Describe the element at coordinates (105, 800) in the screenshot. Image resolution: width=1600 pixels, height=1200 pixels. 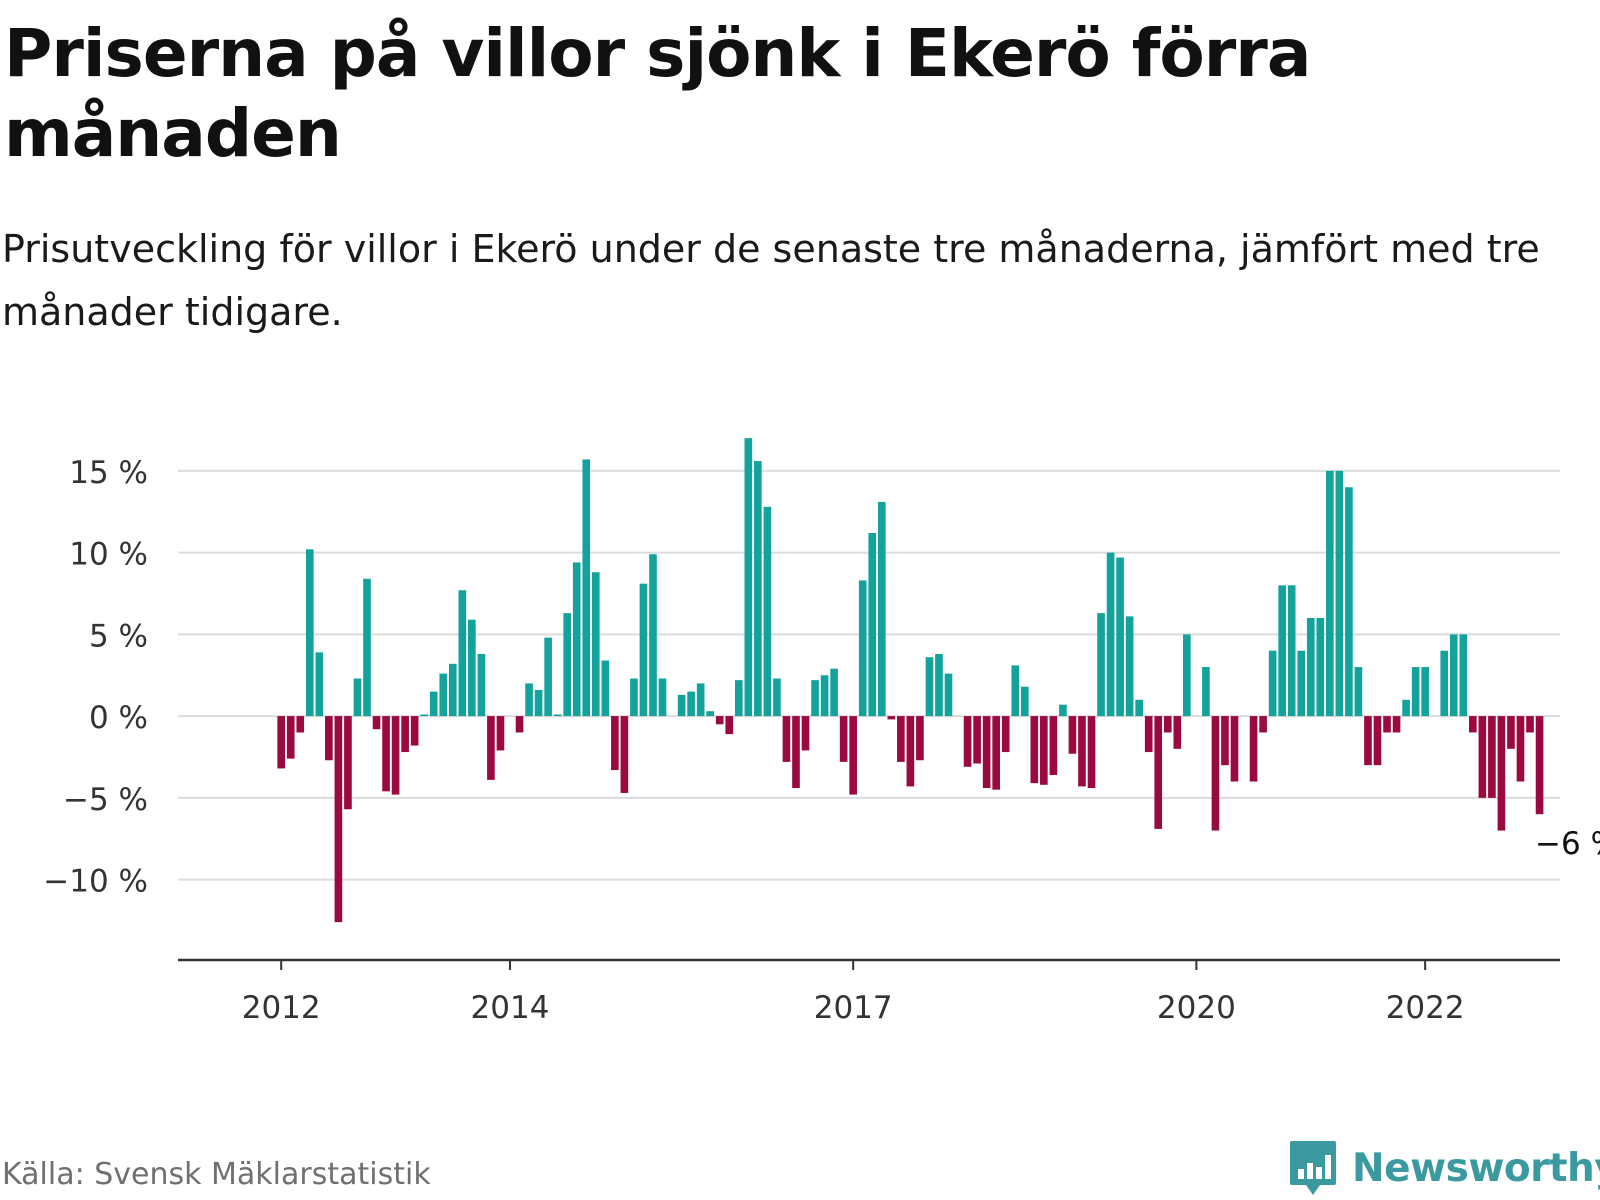
I see `y-tick-label: −5 %` at that location.